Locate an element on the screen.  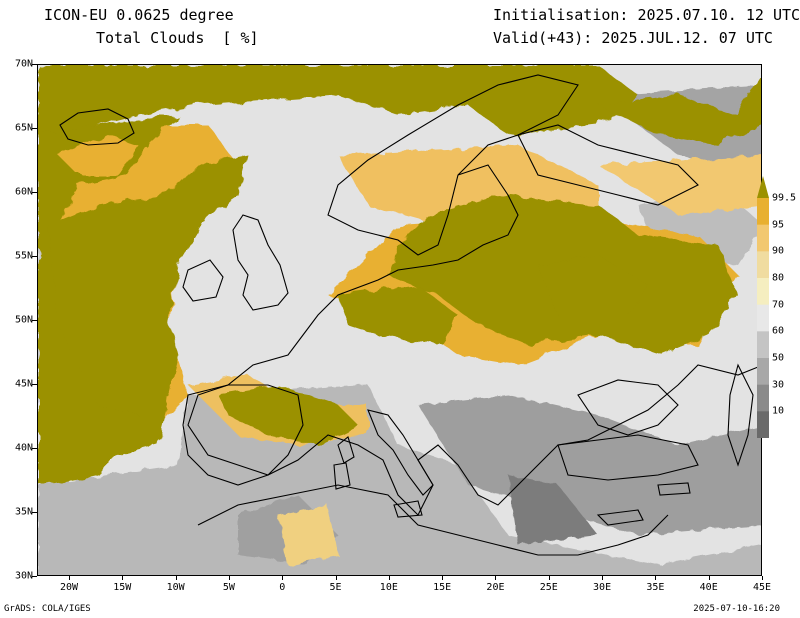
crete-coast is located at coordinates (620, 517).